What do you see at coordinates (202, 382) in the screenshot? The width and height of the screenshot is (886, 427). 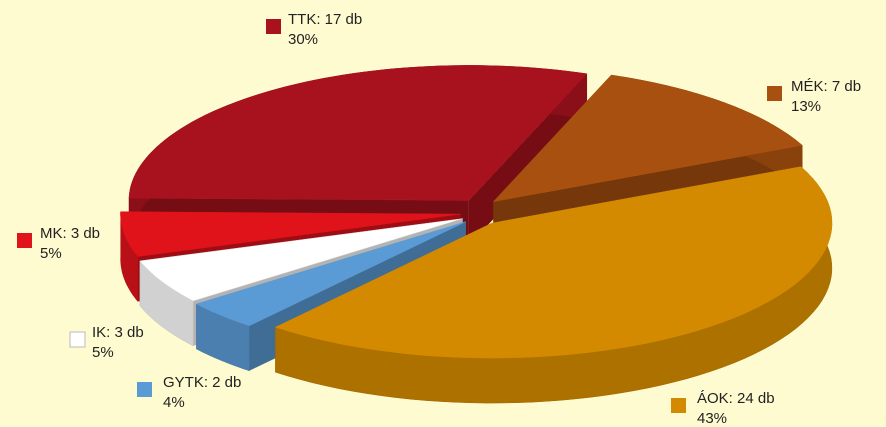 I see `data-label: GYTK: 2 db` at bounding box center [202, 382].